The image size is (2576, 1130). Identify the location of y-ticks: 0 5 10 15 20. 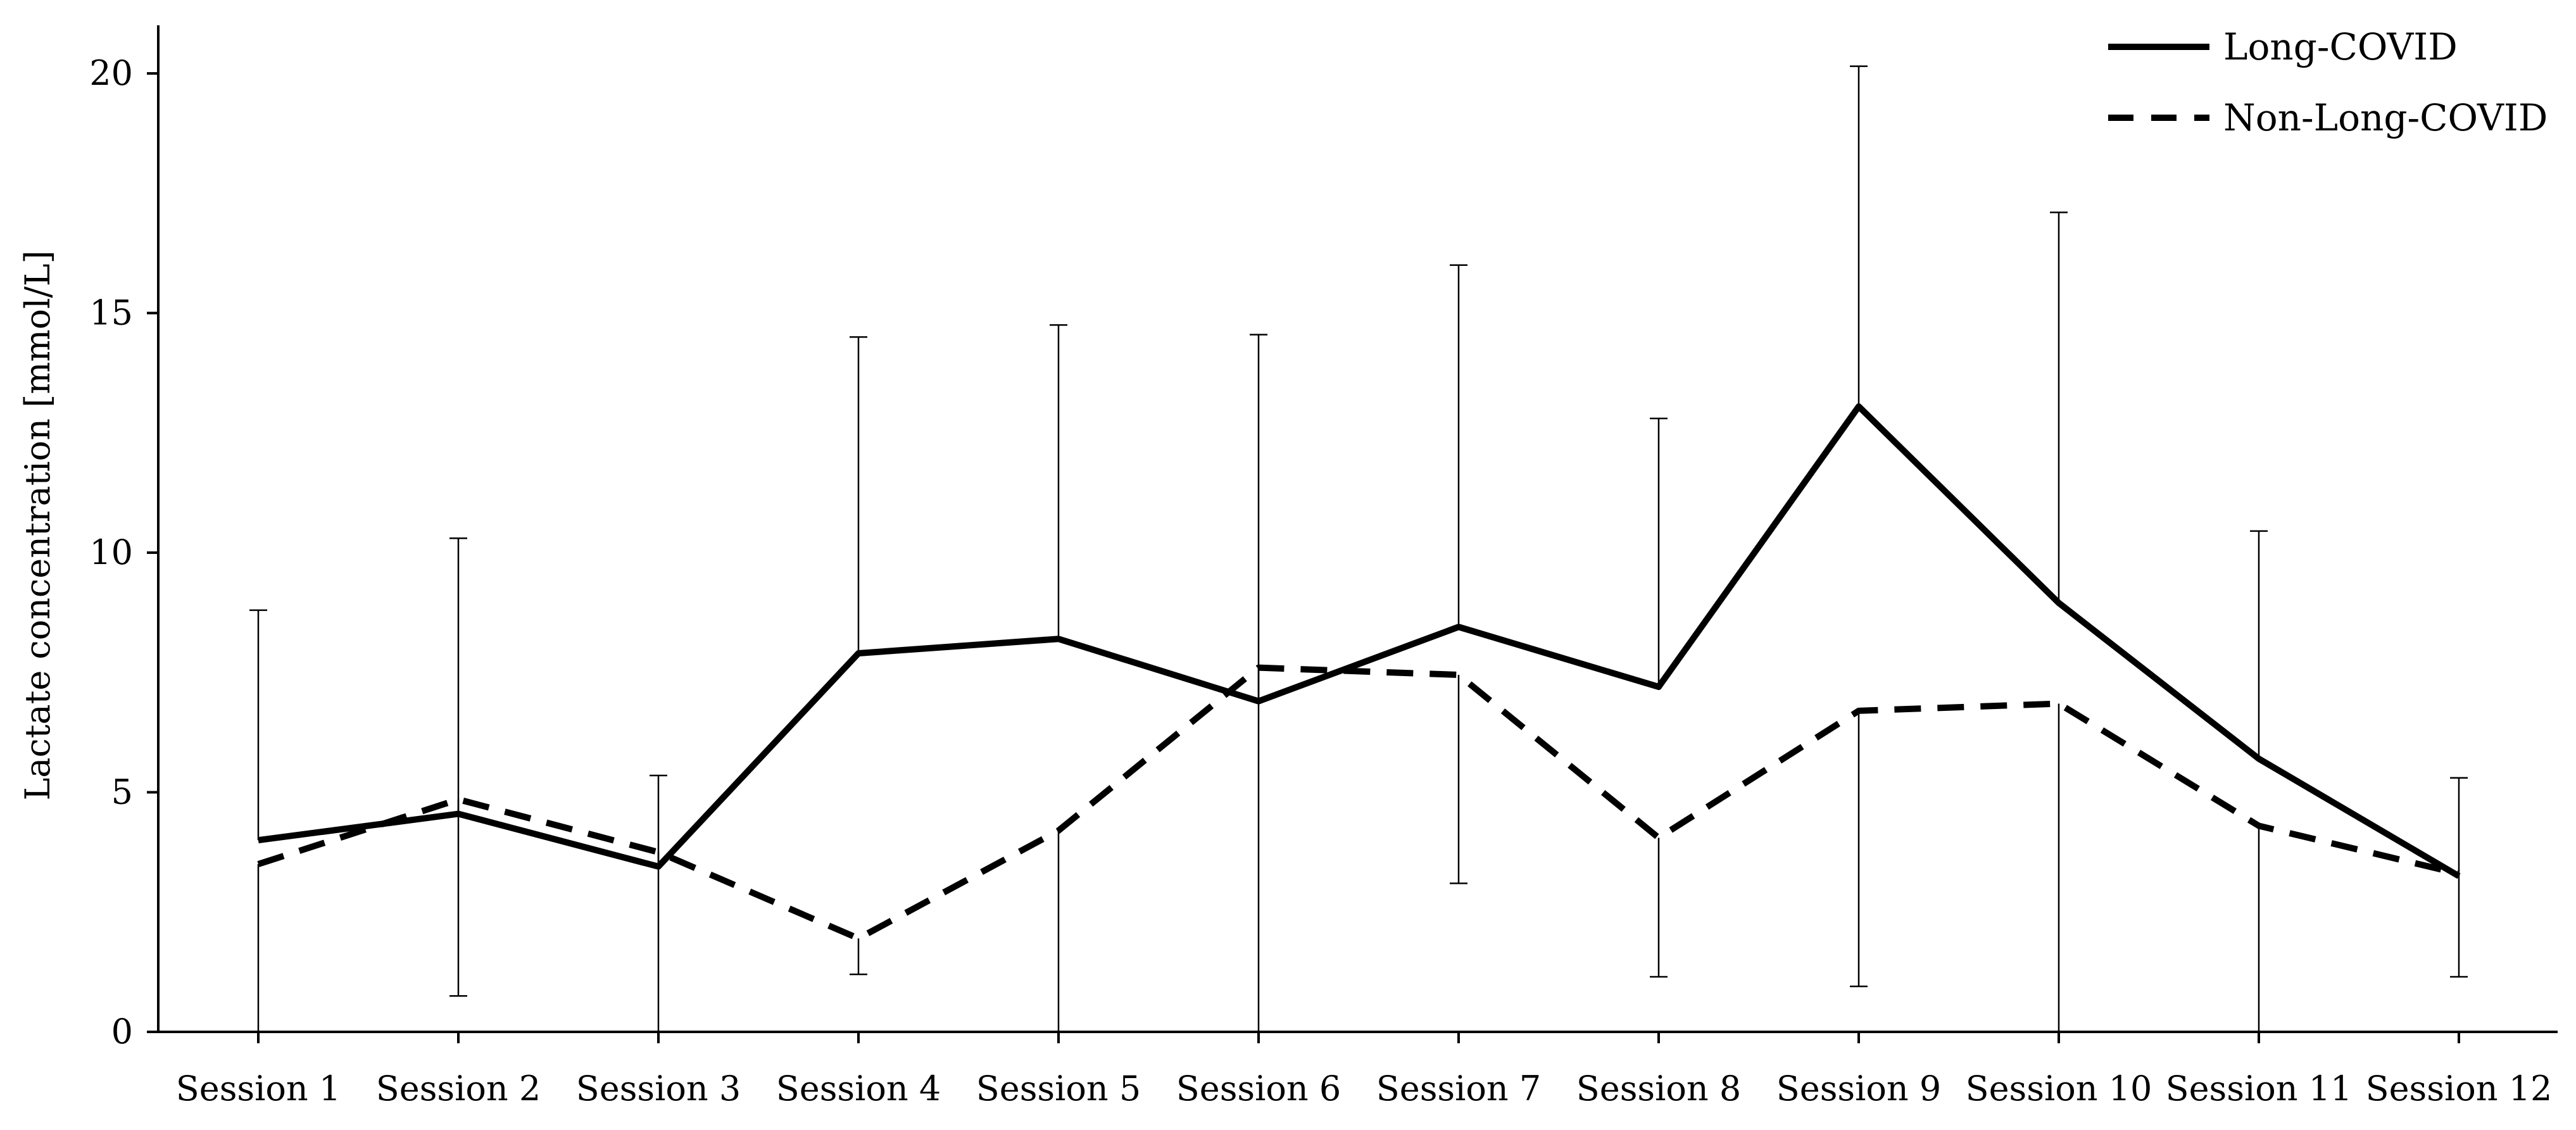
(123, 552).